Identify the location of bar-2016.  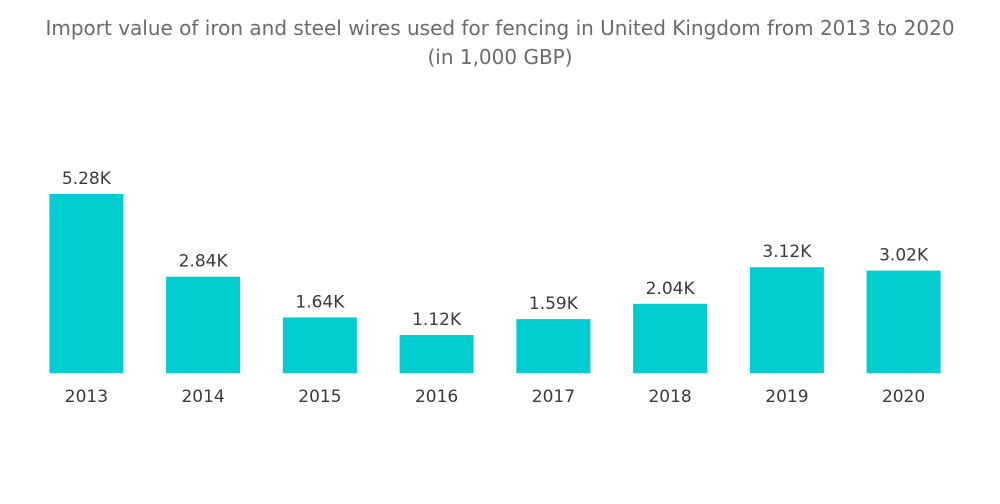
(436, 354).